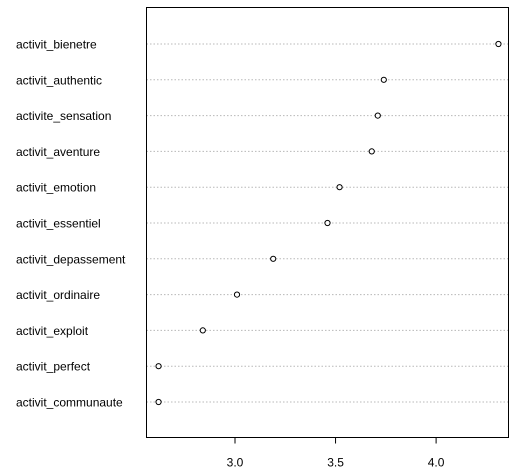  Describe the element at coordinates (69, 403) in the screenshot. I see `row-label: activit_communaute` at that location.